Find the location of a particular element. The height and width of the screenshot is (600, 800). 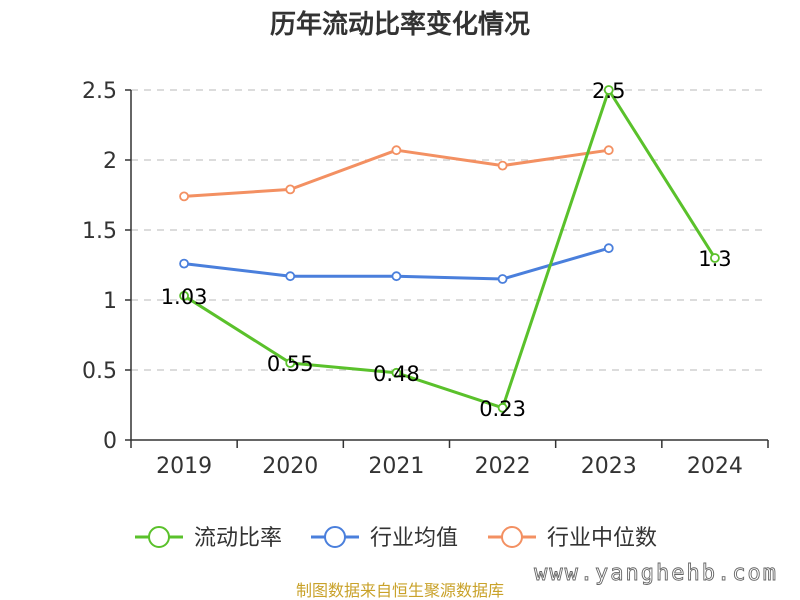

data-label: 0.48 is located at coordinates (396, 374).